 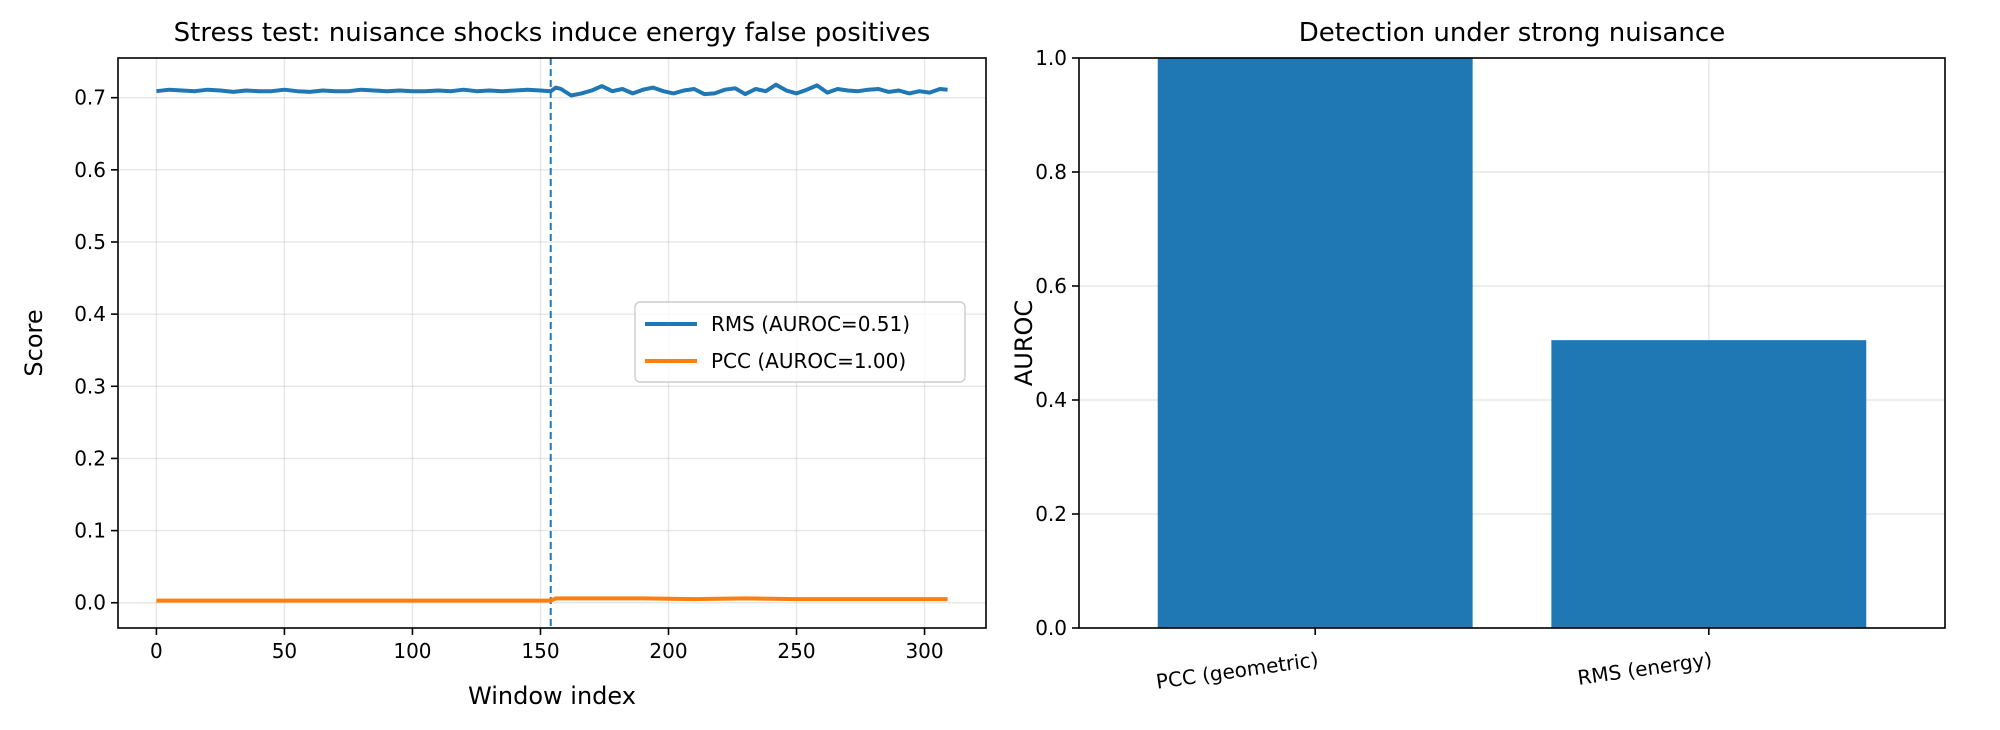 What do you see at coordinates (1024, 343) in the screenshot?
I see `right-y-axis-label: AUROC` at bounding box center [1024, 343].